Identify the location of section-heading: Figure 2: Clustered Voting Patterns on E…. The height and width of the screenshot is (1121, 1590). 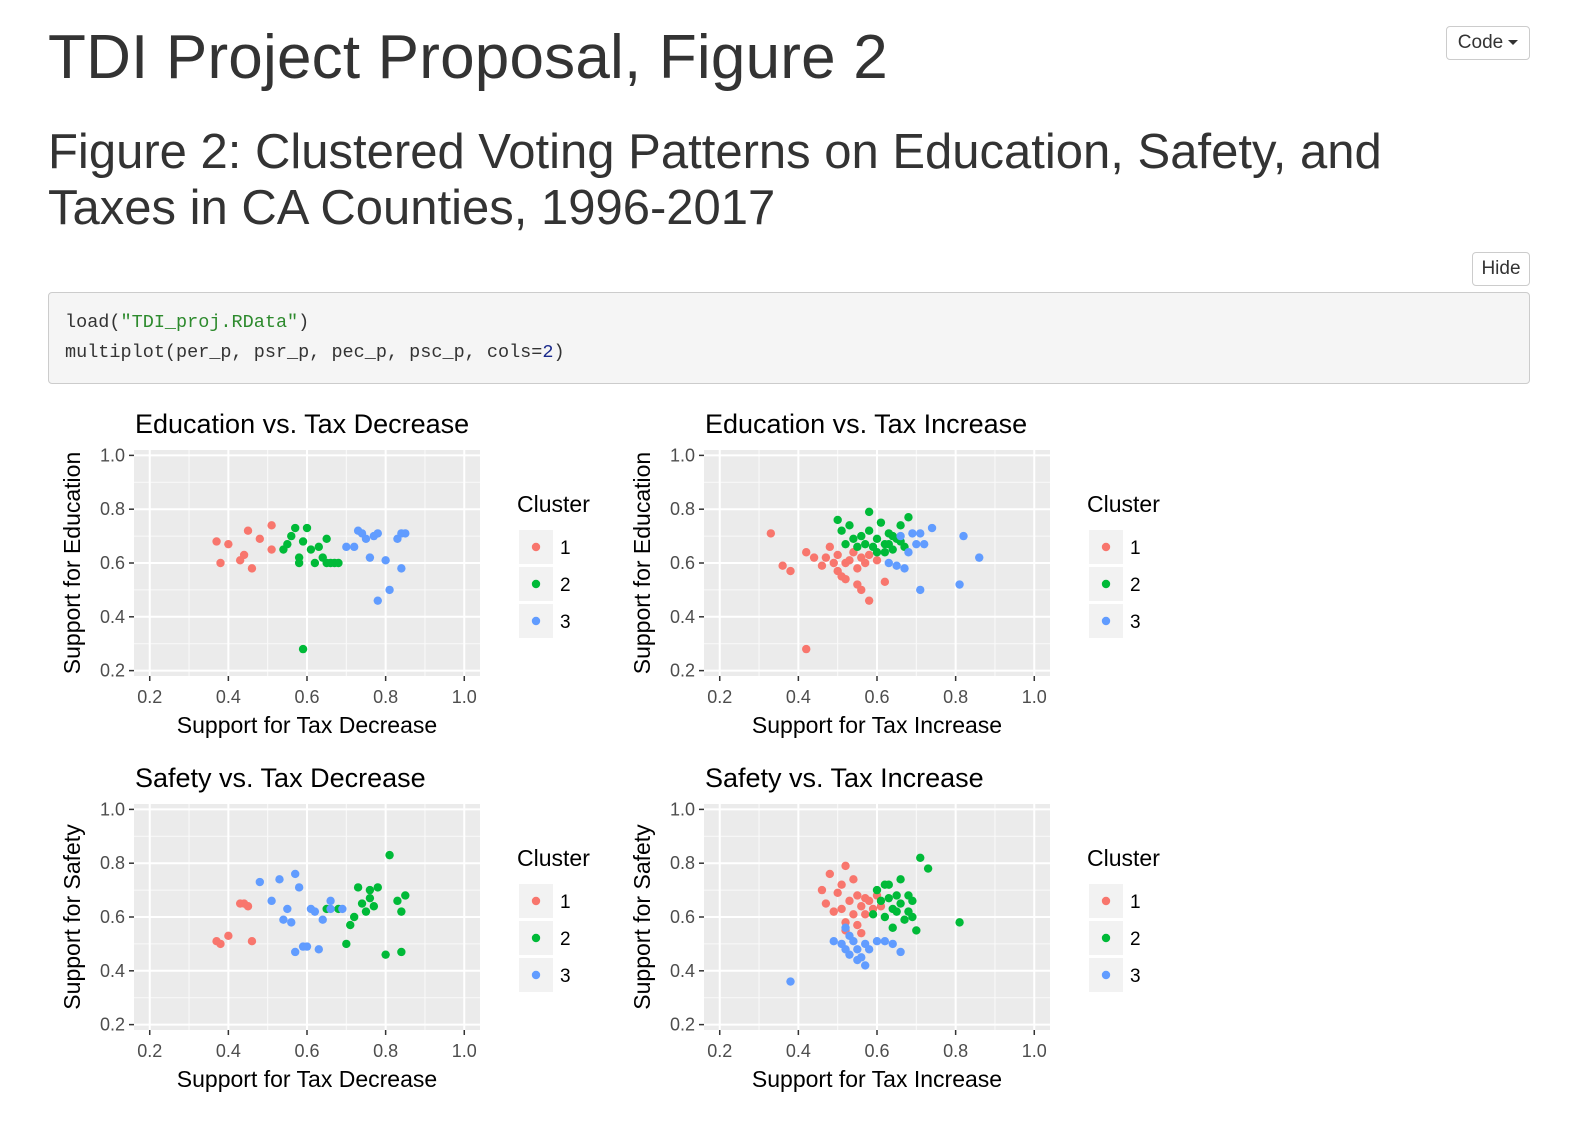
(715, 180).